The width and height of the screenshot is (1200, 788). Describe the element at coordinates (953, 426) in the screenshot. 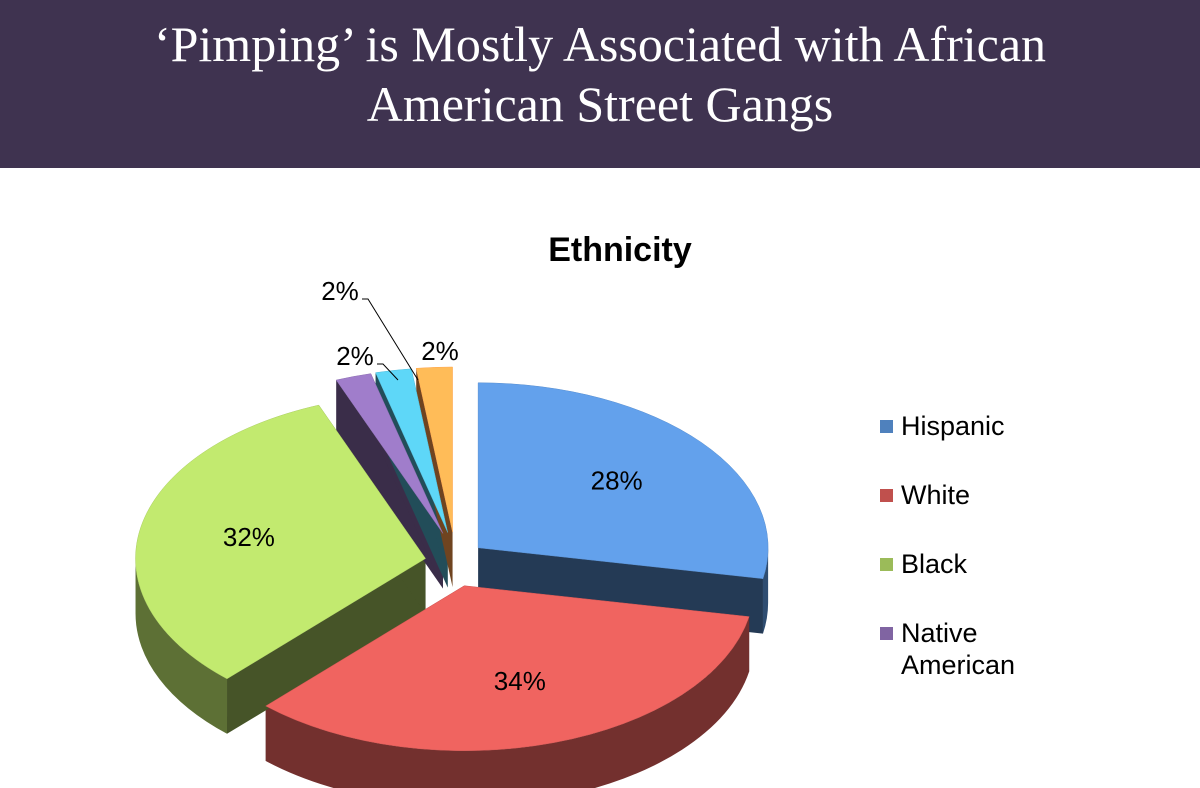

I see `legend-label: Hispanic` at that location.